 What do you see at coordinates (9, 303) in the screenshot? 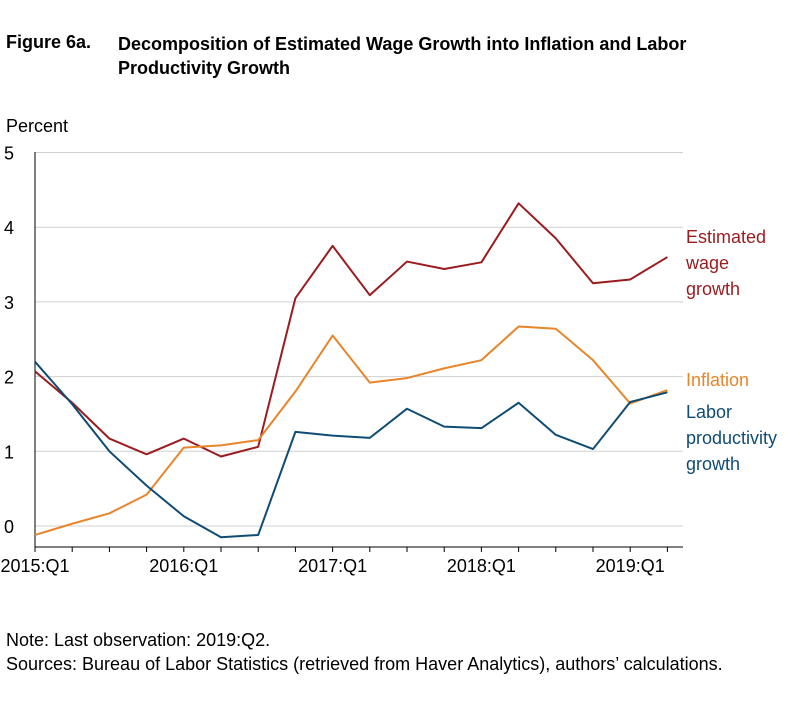
I see `y-tick-label: 3` at bounding box center [9, 303].